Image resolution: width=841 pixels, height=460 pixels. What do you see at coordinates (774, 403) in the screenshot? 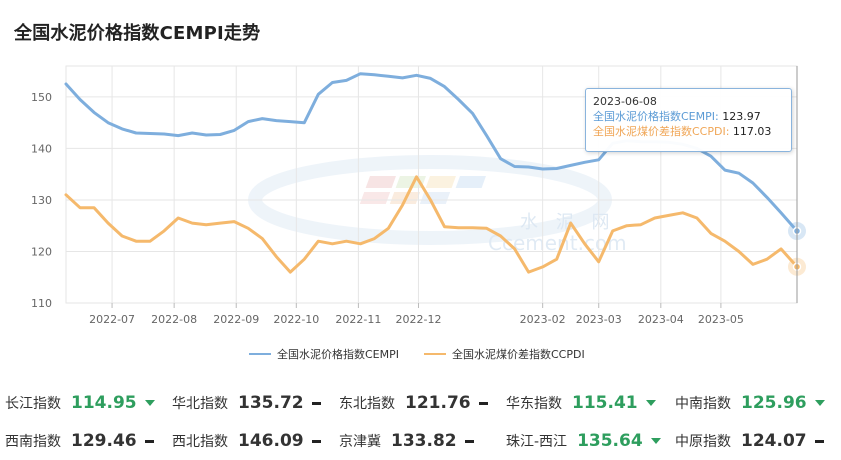
I see `index-value: 125.96` at bounding box center [774, 403].